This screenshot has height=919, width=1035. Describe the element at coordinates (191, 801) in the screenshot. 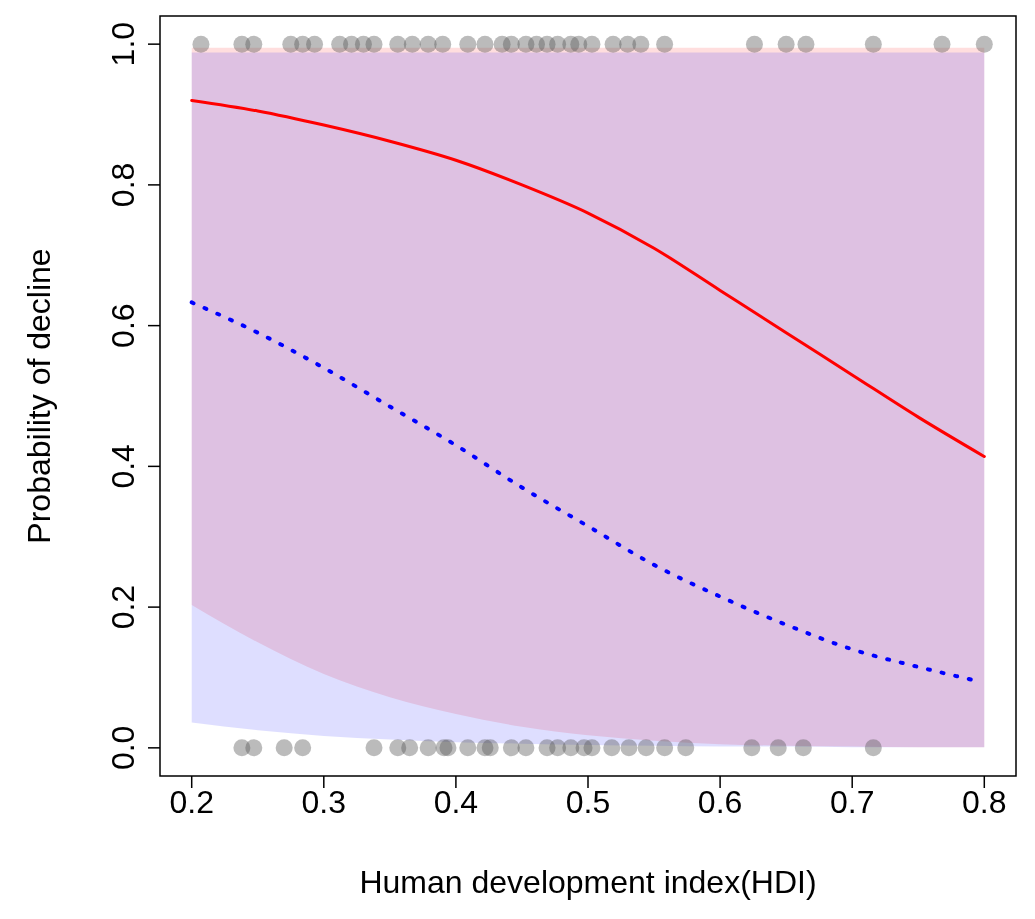

I see `x-tick-label: 0.2` at that location.